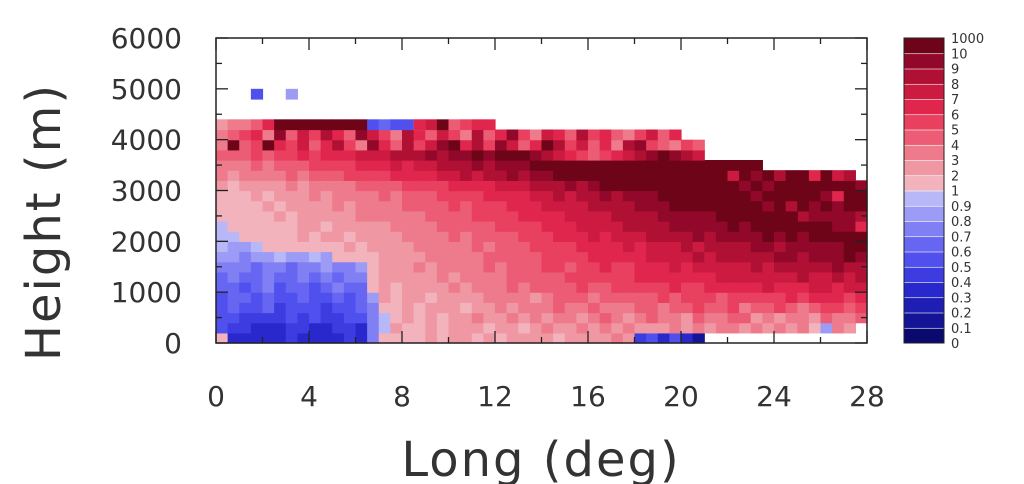 This screenshot has width=1024, height=484. What do you see at coordinates (216, 396) in the screenshot?
I see `x-tick-label: 0` at bounding box center [216, 396].